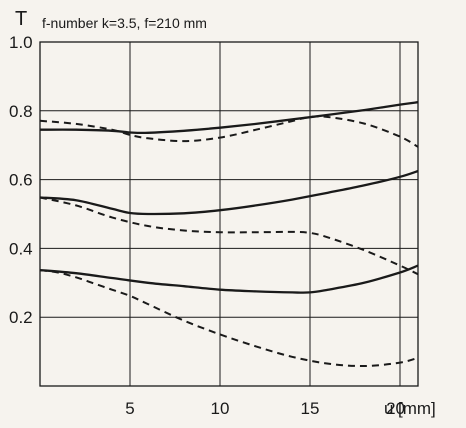 Image resolution: width=466 pixels, height=428 pixels. What do you see at coordinates (21, 248) in the screenshot?
I see `y-tick-label: 0.4` at bounding box center [21, 248].